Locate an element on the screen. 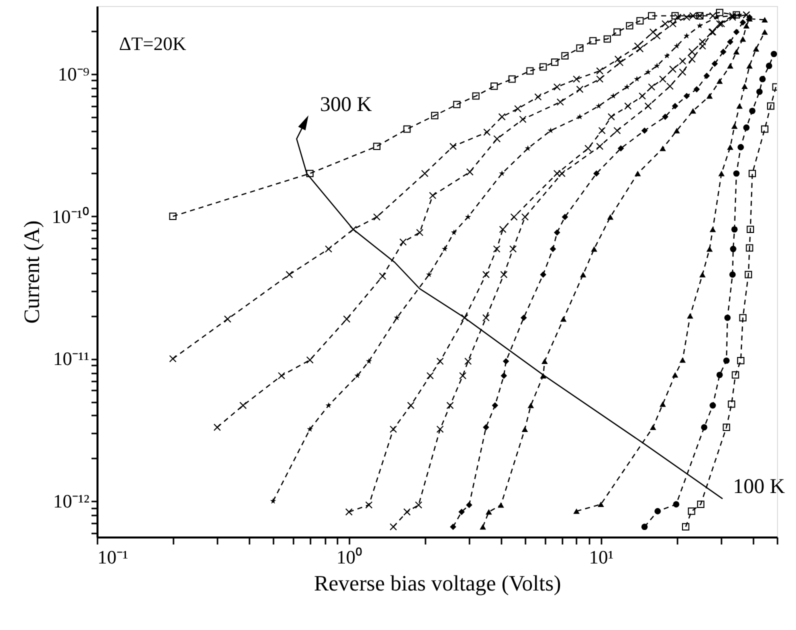  y-axis-title: Current (A) is located at coordinates (31, 272).